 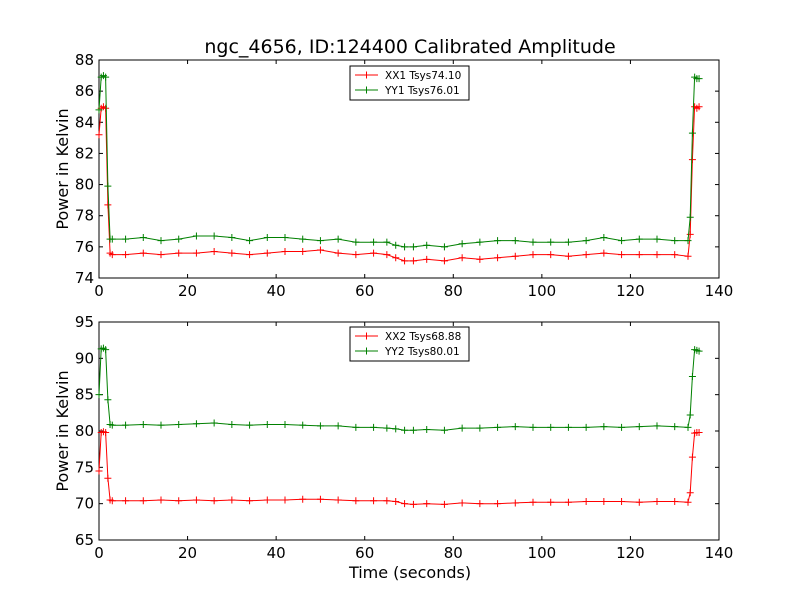 What do you see at coordinates (423, 76) in the screenshot?
I see `top-legend-label-0: XX1 Tsys74.10` at bounding box center [423, 76].